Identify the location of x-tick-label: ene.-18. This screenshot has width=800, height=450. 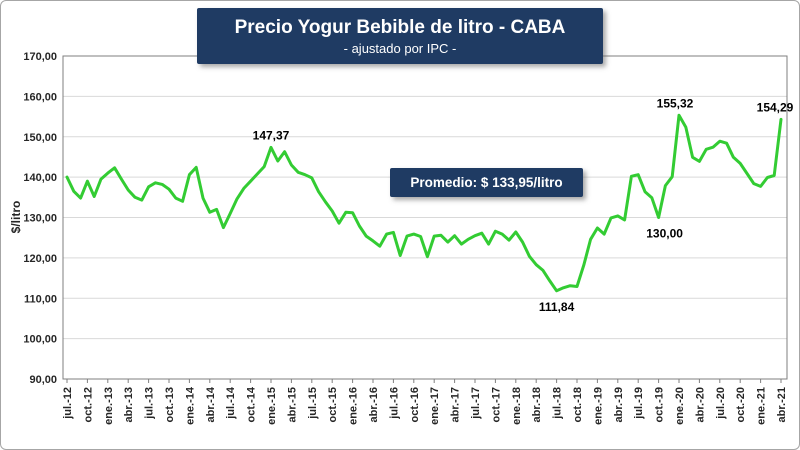
(517, 406).